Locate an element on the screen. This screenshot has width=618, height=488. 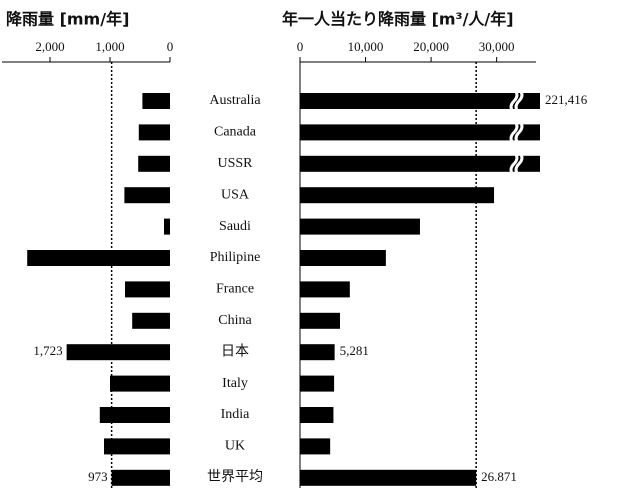
x-tick-label: 1,000 is located at coordinates (109, 46).